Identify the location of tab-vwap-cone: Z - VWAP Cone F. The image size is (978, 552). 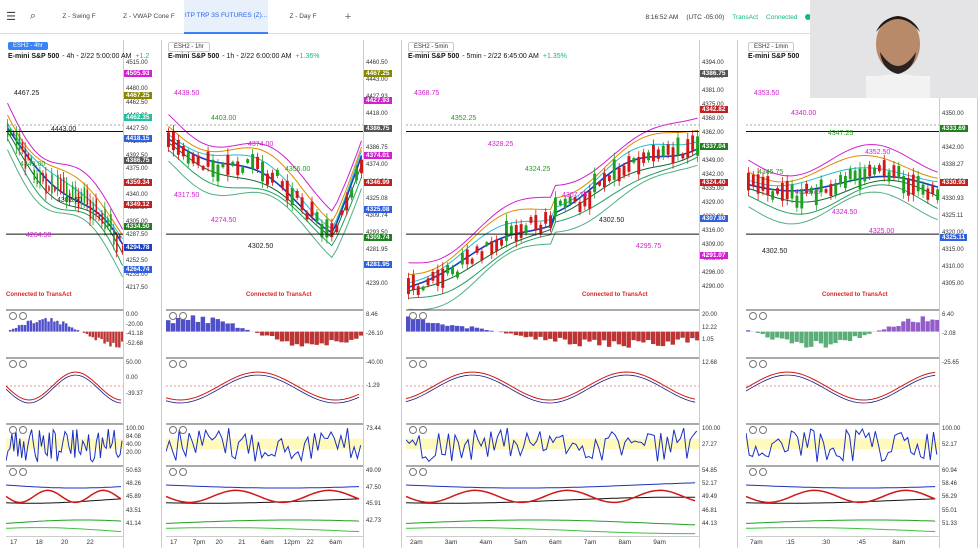
(149, 16).